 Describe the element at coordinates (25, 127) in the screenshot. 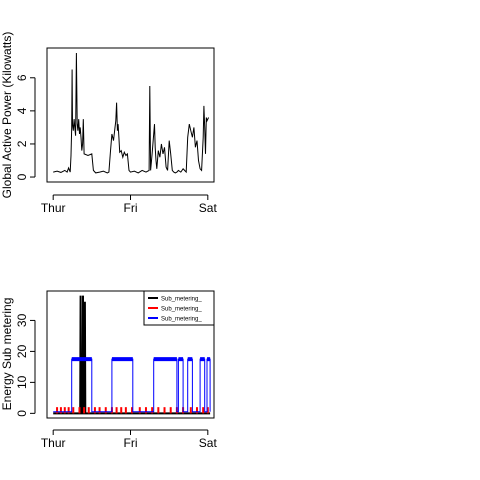

I see `power-y-axis: 0 2 4 6` at that location.